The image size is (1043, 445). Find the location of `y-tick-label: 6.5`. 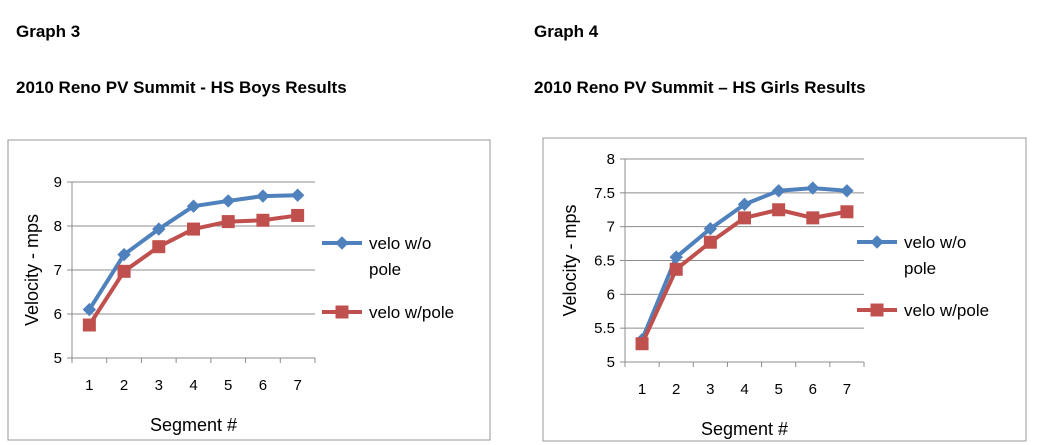

y-tick-label: 6.5 is located at coordinates (604, 261).